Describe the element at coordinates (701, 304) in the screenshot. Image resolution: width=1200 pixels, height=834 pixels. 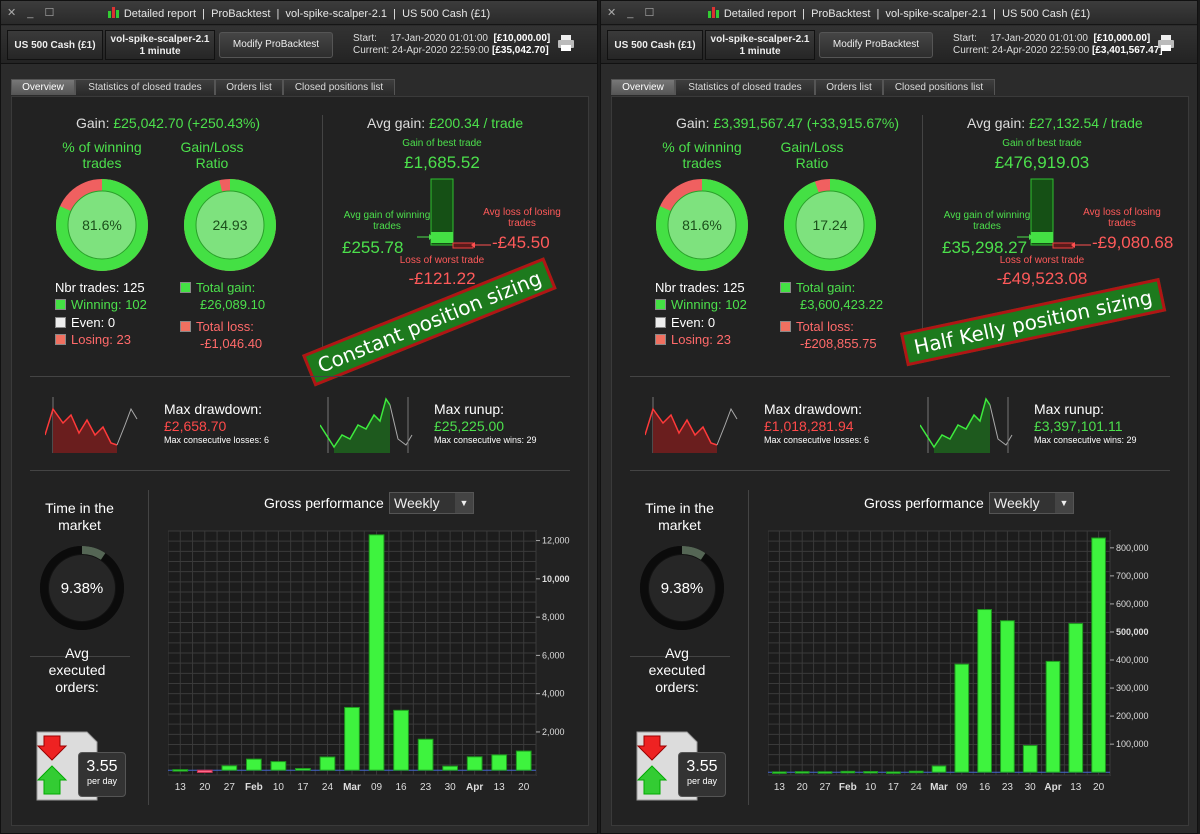
I see `winning-count: Winning: 102` at that location.